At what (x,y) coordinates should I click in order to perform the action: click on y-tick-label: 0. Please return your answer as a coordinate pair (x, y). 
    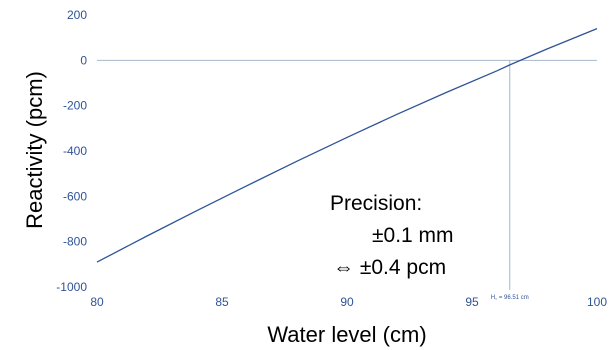
    Looking at the image, I should click on (83, 60).